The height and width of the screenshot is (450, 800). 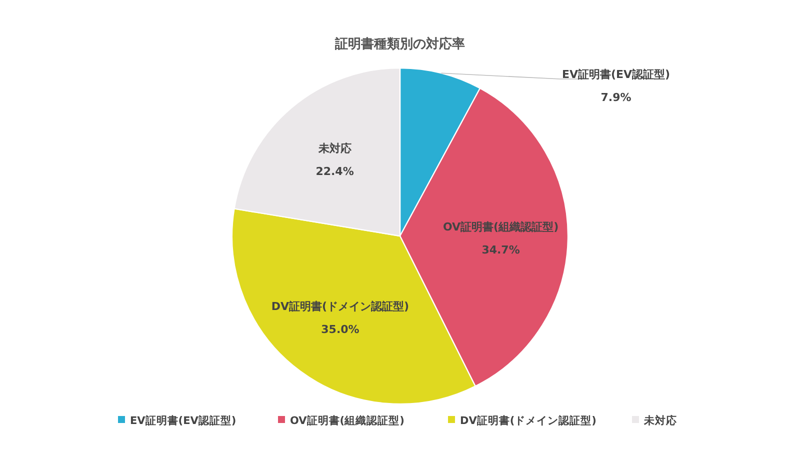 I want to click on slice-label: OV証明書(組織認証型), so click(x=500, y=227).